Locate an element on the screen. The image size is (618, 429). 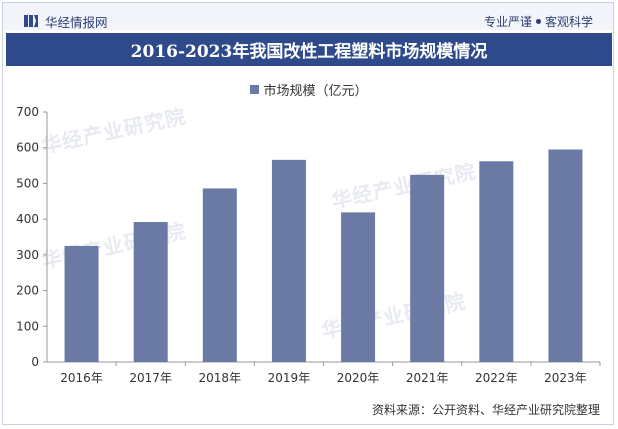
x-tick-label: 2016年 is located at coordinates (81, 378).